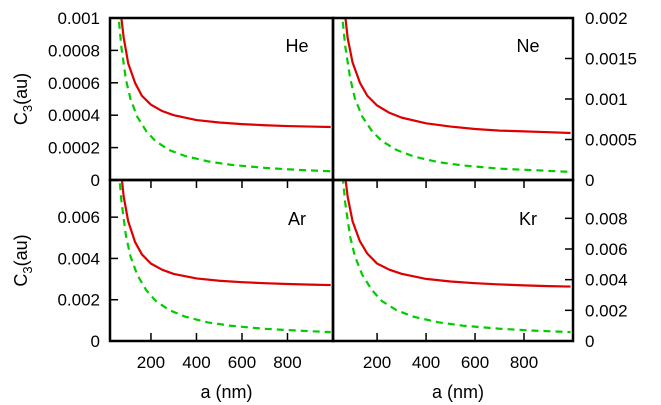  Describe the element at coordinates (296, 46) in the screenshot. I see `panel-label: He` at that location.